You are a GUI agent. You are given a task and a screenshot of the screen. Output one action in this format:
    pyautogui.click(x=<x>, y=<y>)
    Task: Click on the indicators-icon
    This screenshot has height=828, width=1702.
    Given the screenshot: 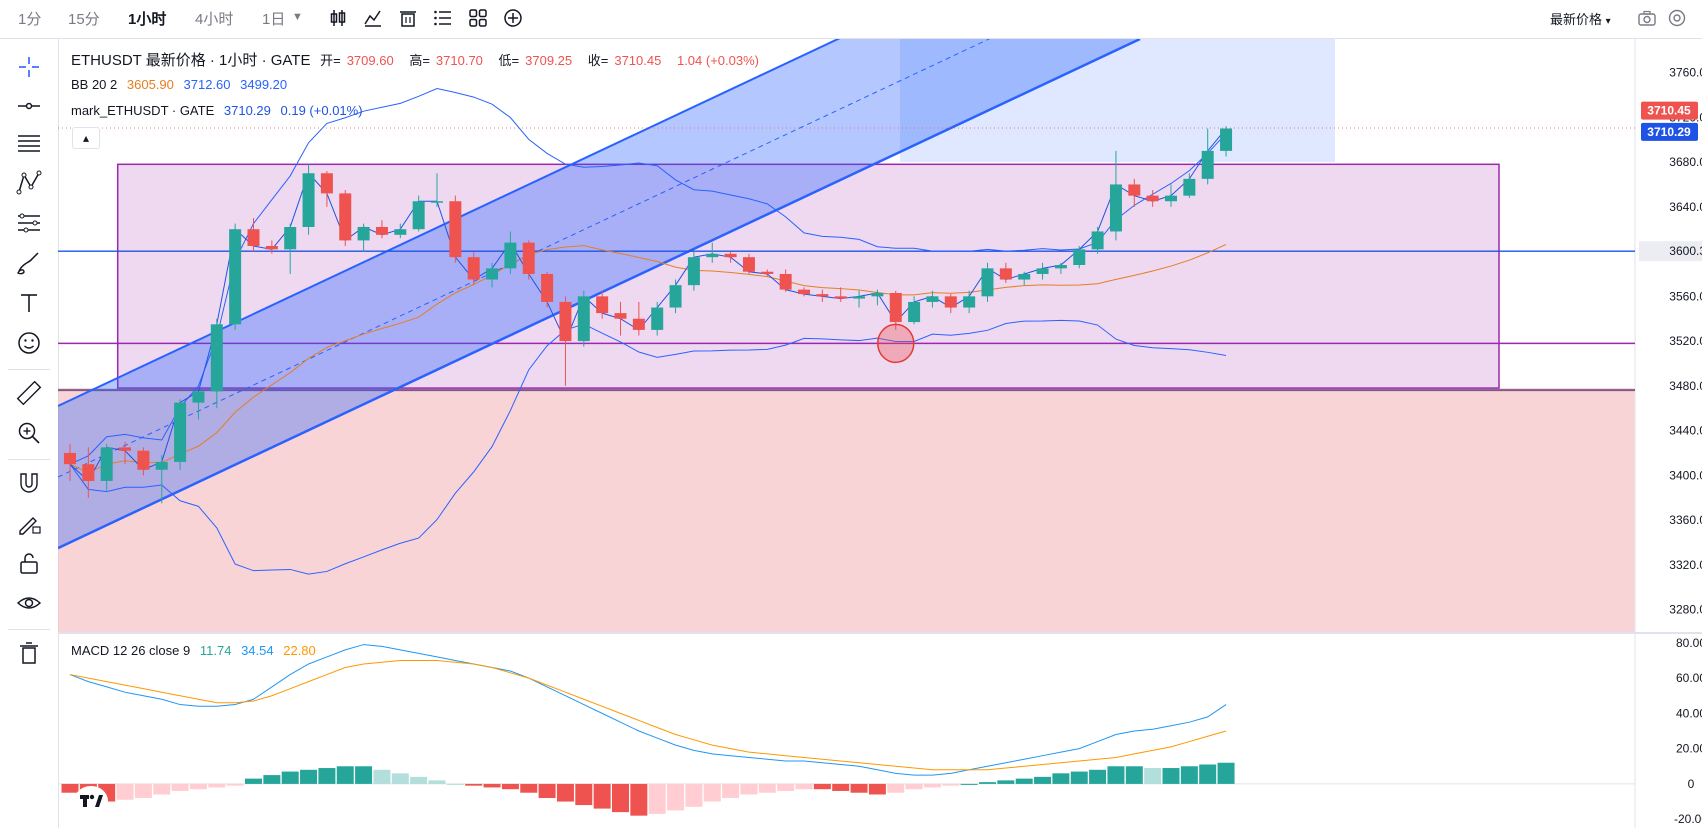 What is the action you would take?
    pyautogui.click(x=373, y=18)
    